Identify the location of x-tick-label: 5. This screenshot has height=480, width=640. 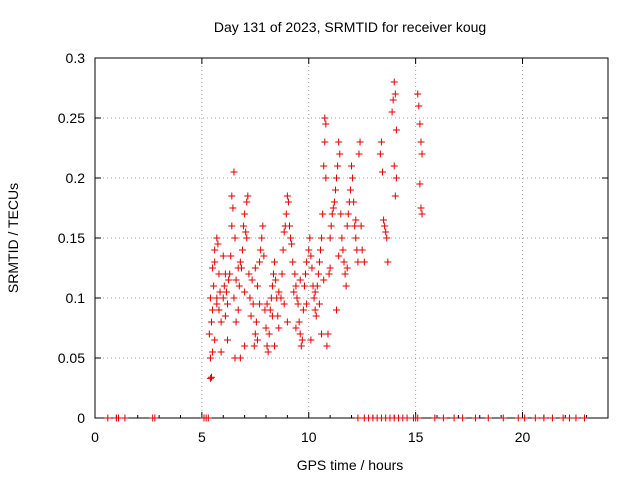
(202, 437).